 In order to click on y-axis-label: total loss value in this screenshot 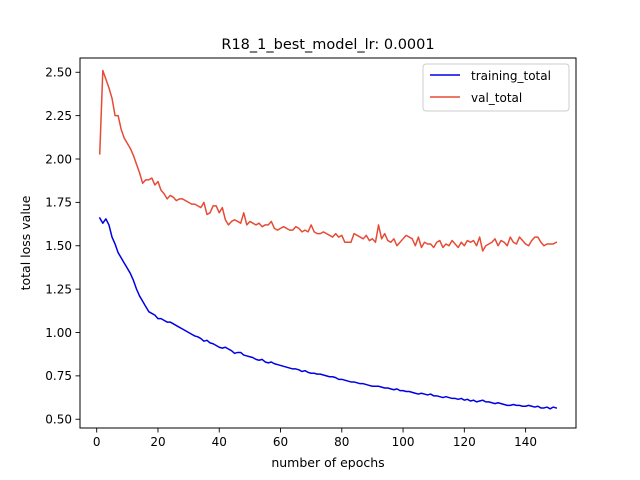, I will do `click(25, 242)`.